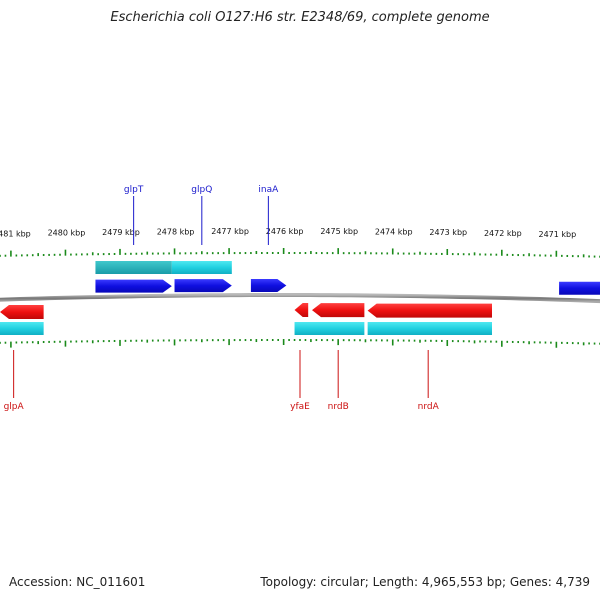 The width and height of the screenshot is (600, 600). I want to click on gene-label-nrdA: nrdA, so click(429, 407).